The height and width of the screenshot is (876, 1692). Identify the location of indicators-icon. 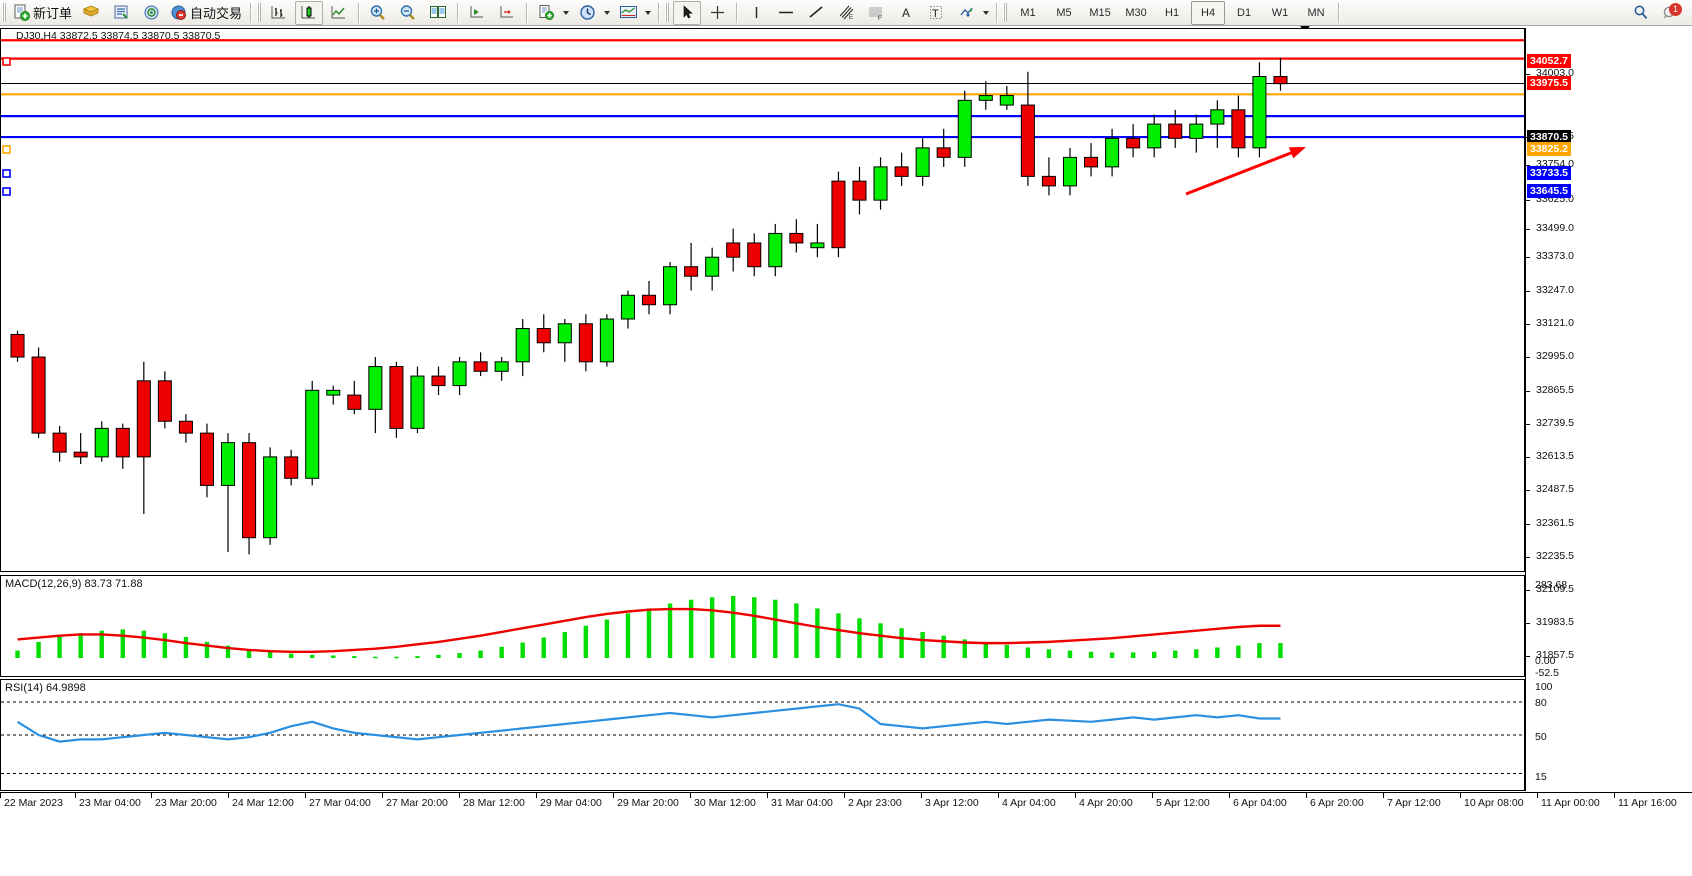
(546, 12).